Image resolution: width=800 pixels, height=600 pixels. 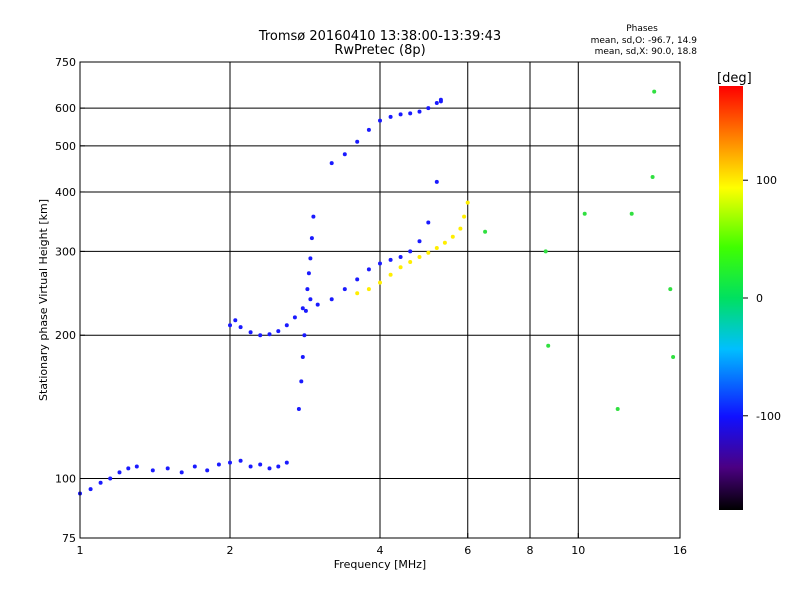 I want to click on colorbar-tick-label: -100, so click(x=768, y=416).